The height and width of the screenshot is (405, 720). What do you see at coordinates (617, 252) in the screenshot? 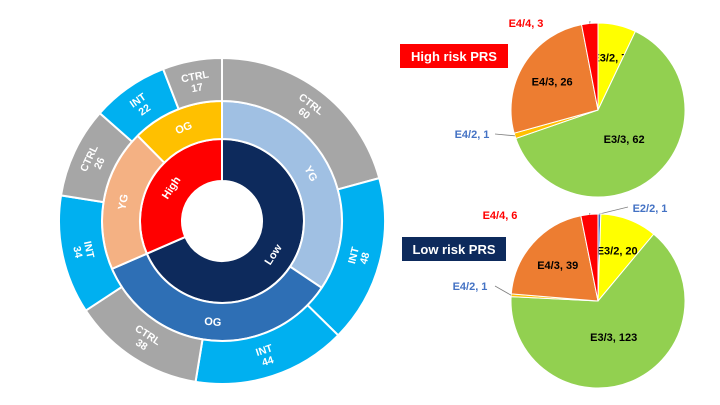
I see `pie-label-e3-2-20: E3/2, 20` at bounding box center [617, 252].